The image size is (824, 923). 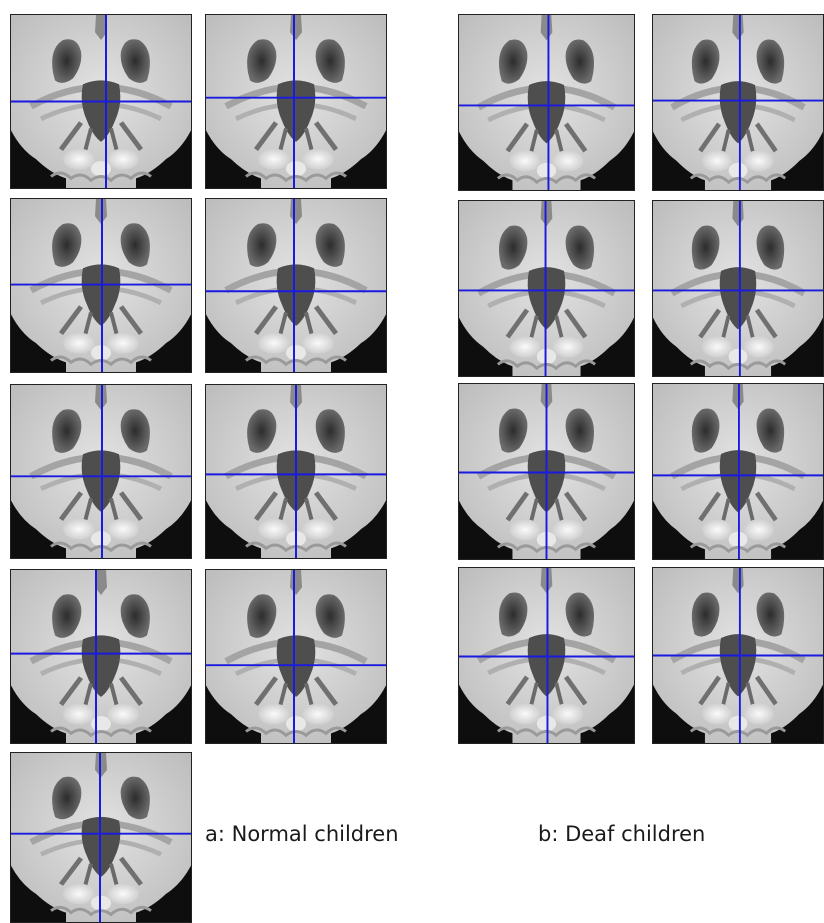 What do you see at coordinates (622, 834) in the screenshot?
I see `caption-deaf-children: b: Deaf children` at bounding box center [622, 834].